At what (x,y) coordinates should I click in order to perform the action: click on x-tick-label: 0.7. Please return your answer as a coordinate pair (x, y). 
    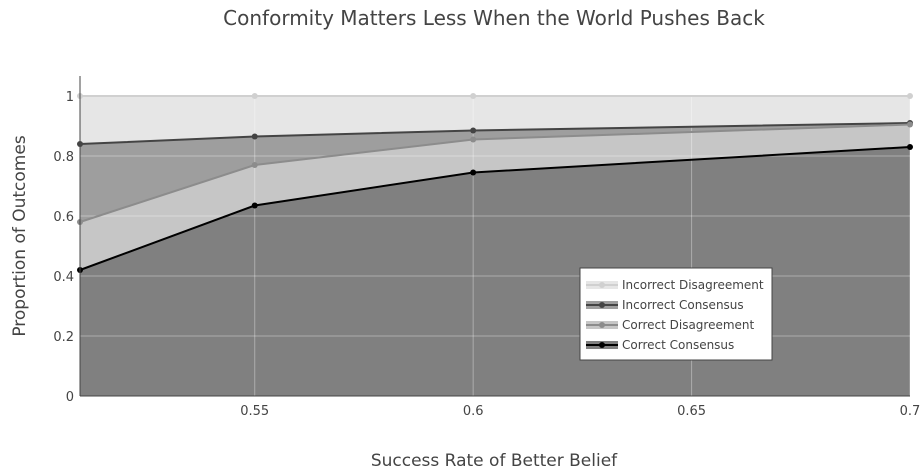
    Looking at the image, I should click on (910, 411).